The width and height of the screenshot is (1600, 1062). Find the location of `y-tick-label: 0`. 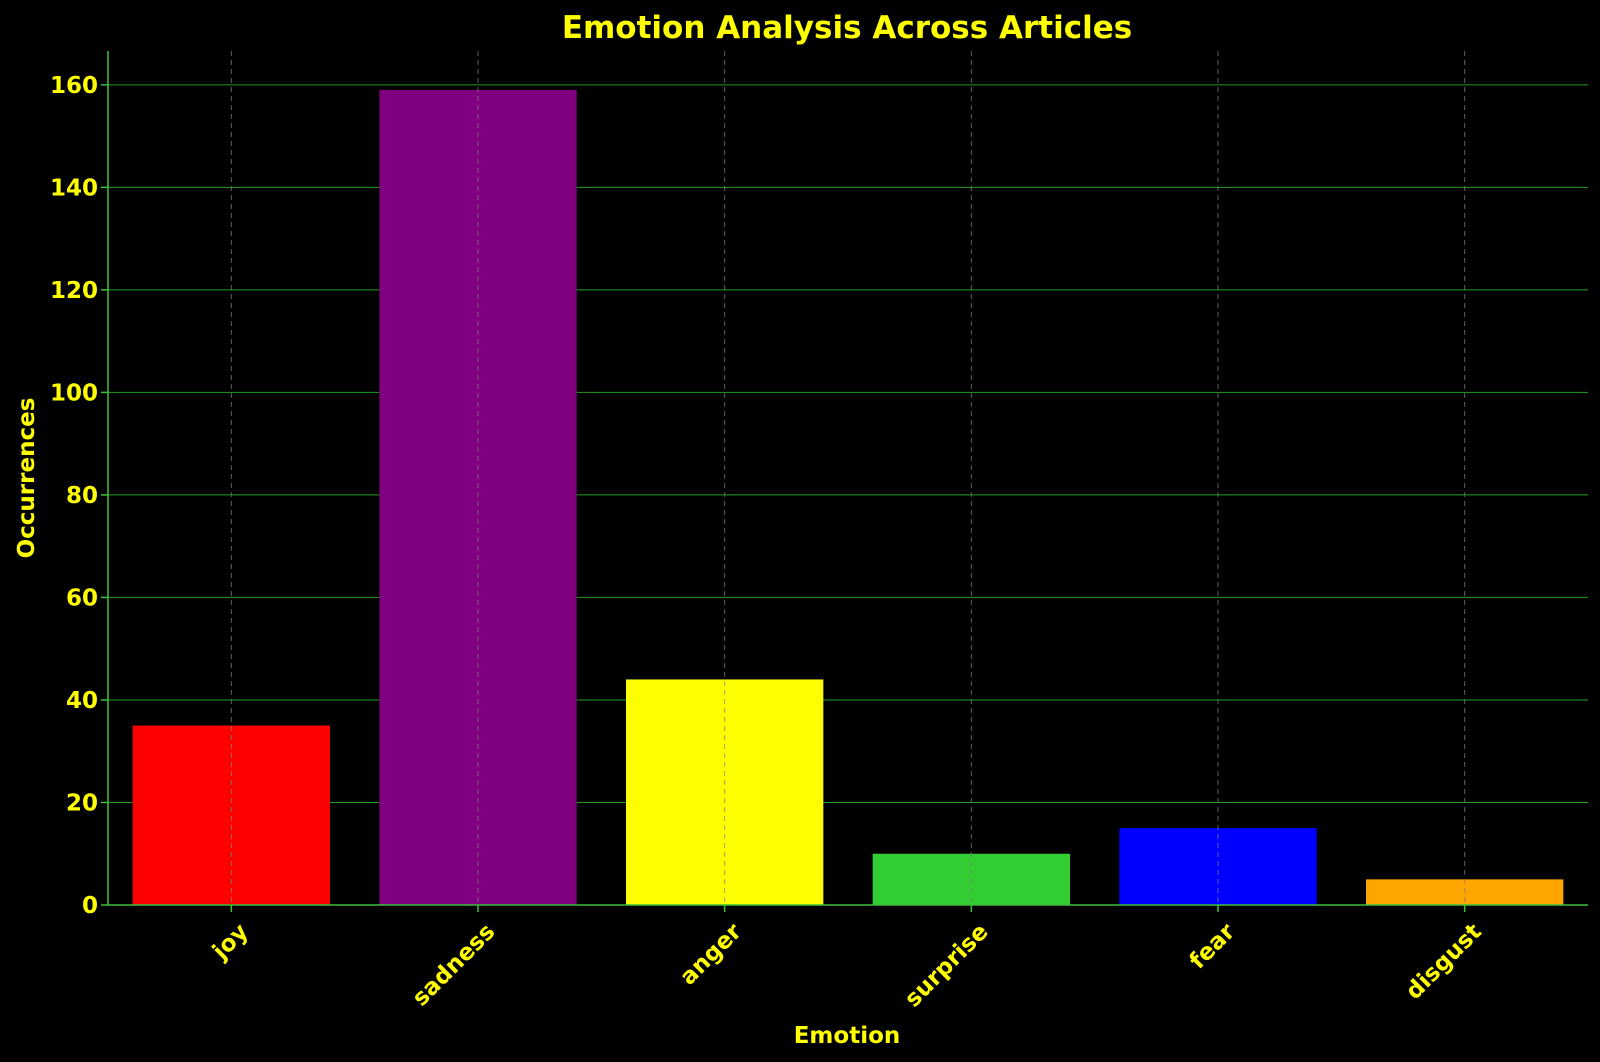

y-tick-label: 0 is located at coordinates (90, 906).